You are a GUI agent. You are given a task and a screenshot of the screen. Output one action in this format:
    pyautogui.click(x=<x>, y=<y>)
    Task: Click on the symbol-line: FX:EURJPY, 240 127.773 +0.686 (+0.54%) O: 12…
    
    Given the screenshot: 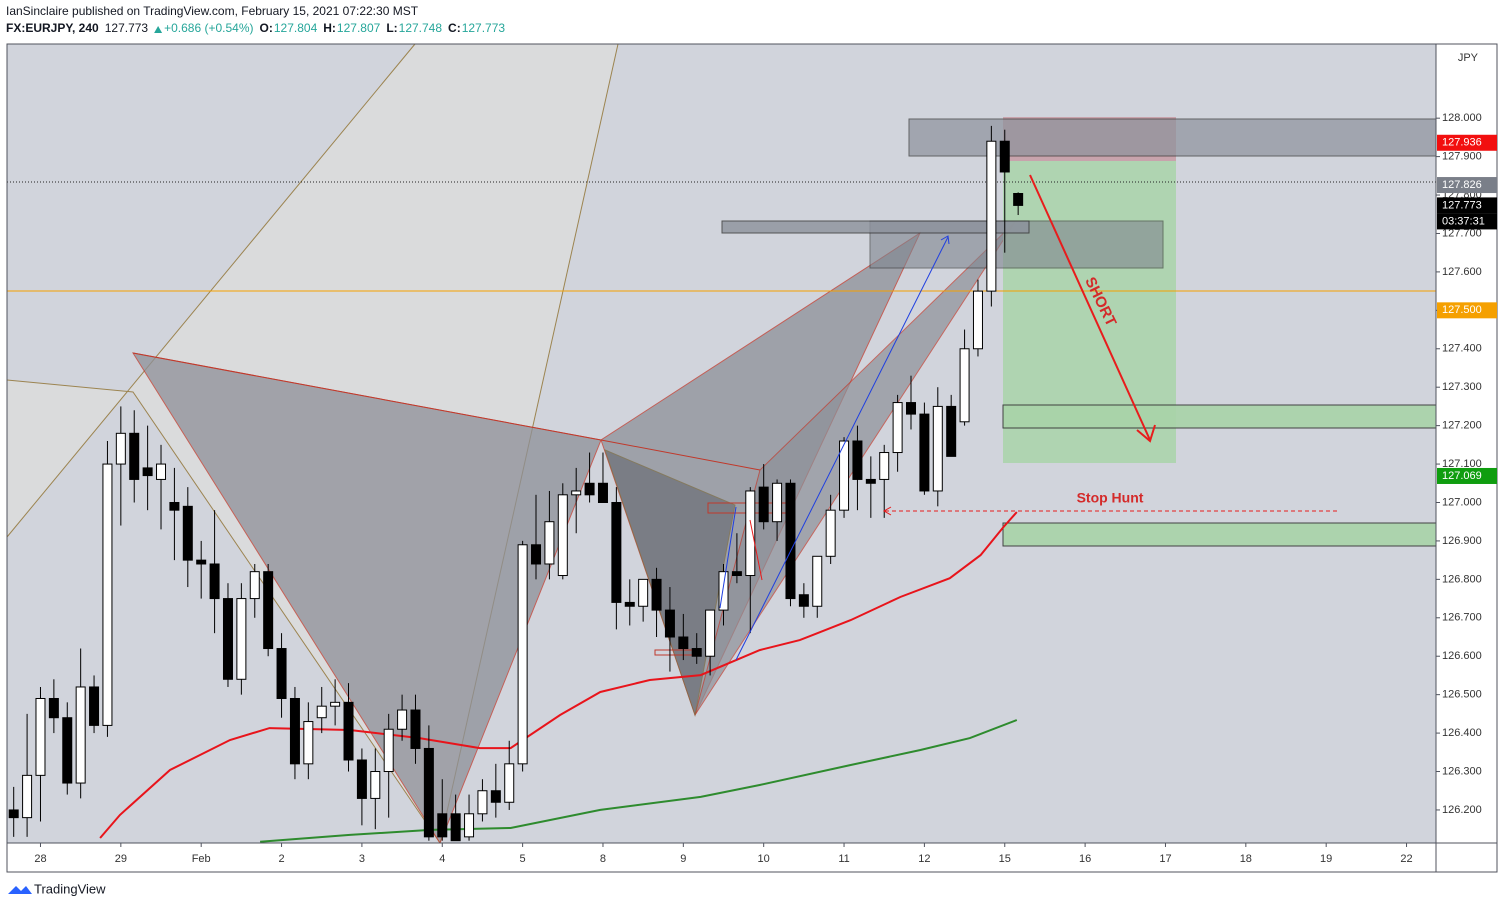 What is the action you would take?
    pyautogui.click(x=255, y=28)
    